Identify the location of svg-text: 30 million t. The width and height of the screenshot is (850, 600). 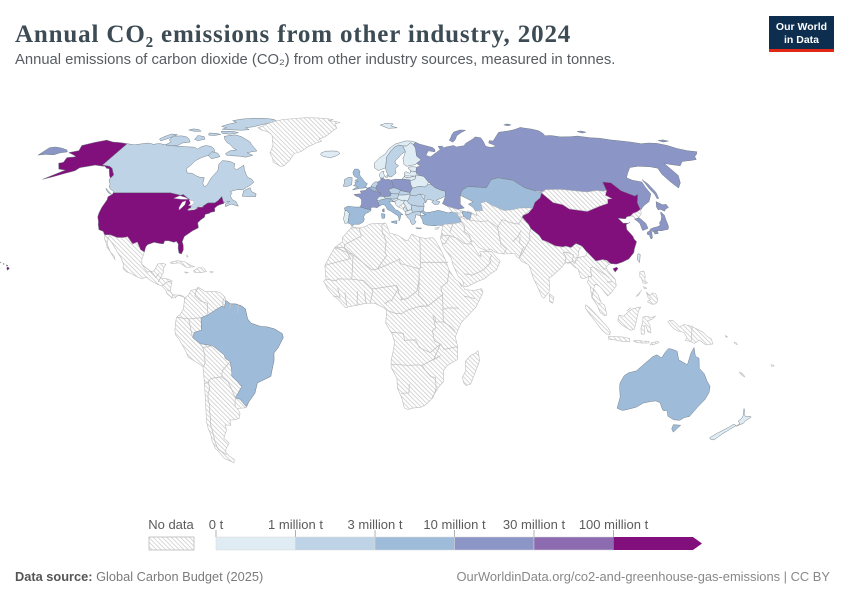
(534, 524).